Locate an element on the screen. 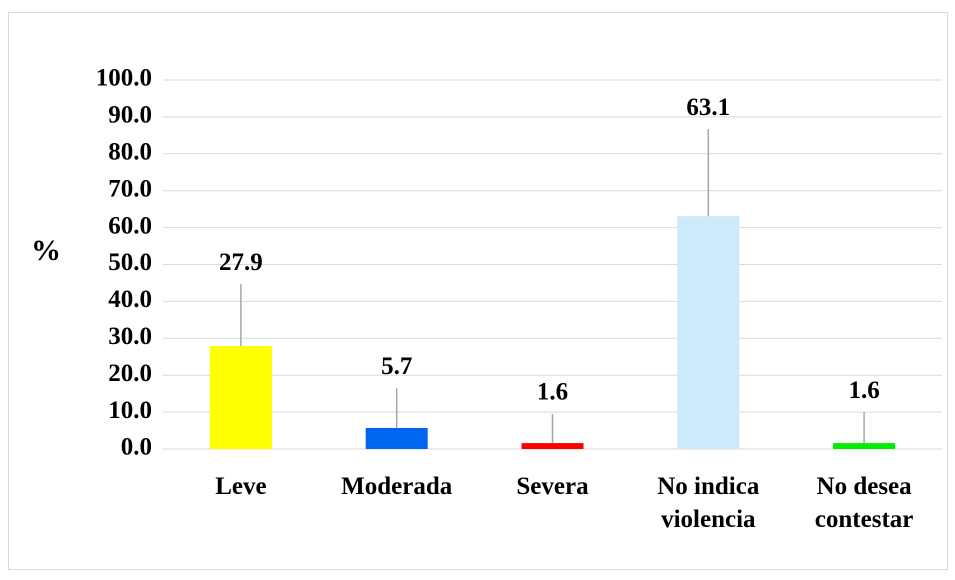 The image size is (955, 580). data-label: 27.9 is located at coordinates (241, 262).